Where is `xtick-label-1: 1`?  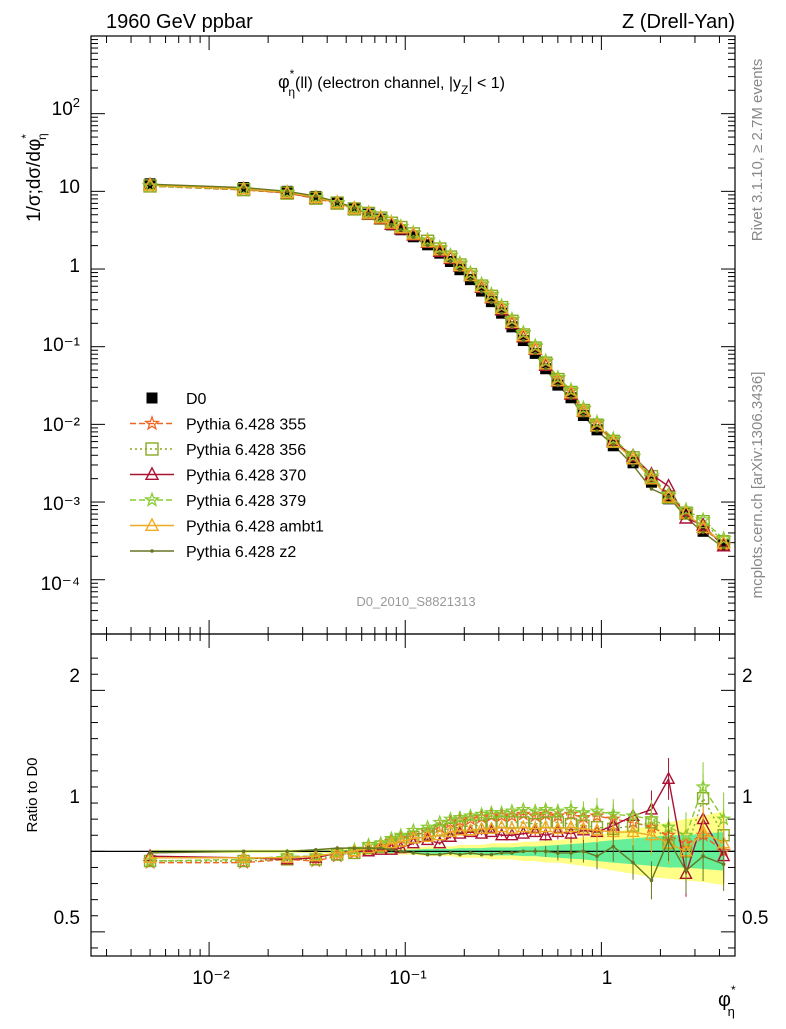 xtick-label-1: 1 is located at coordinates (607, 978).